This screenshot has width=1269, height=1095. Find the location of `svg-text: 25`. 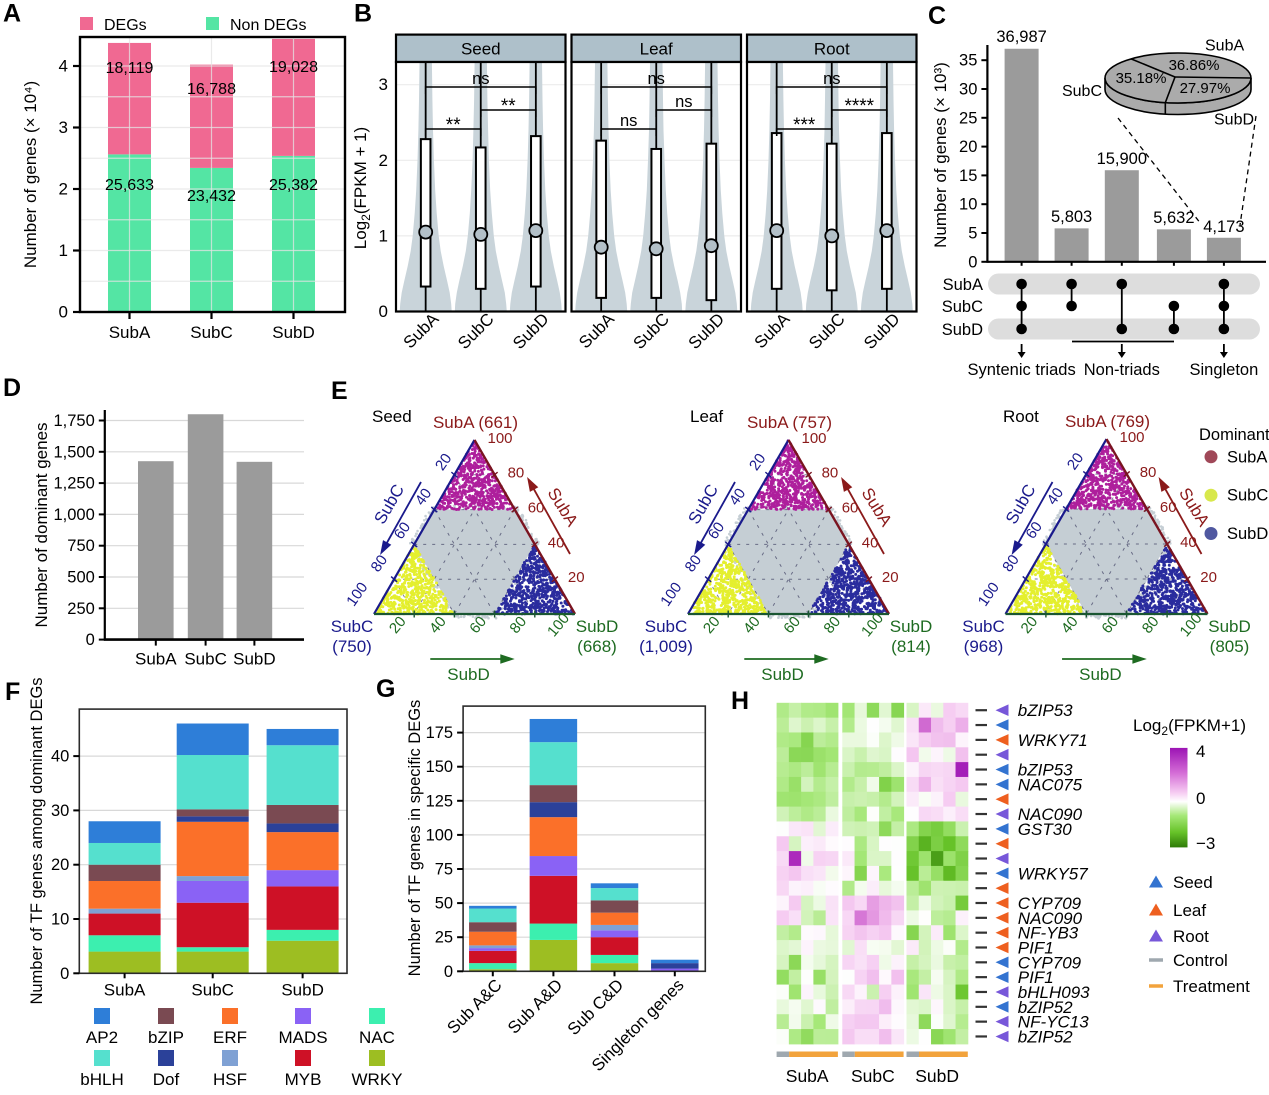

svg-text: 25 is located at coordinates (968, 118).